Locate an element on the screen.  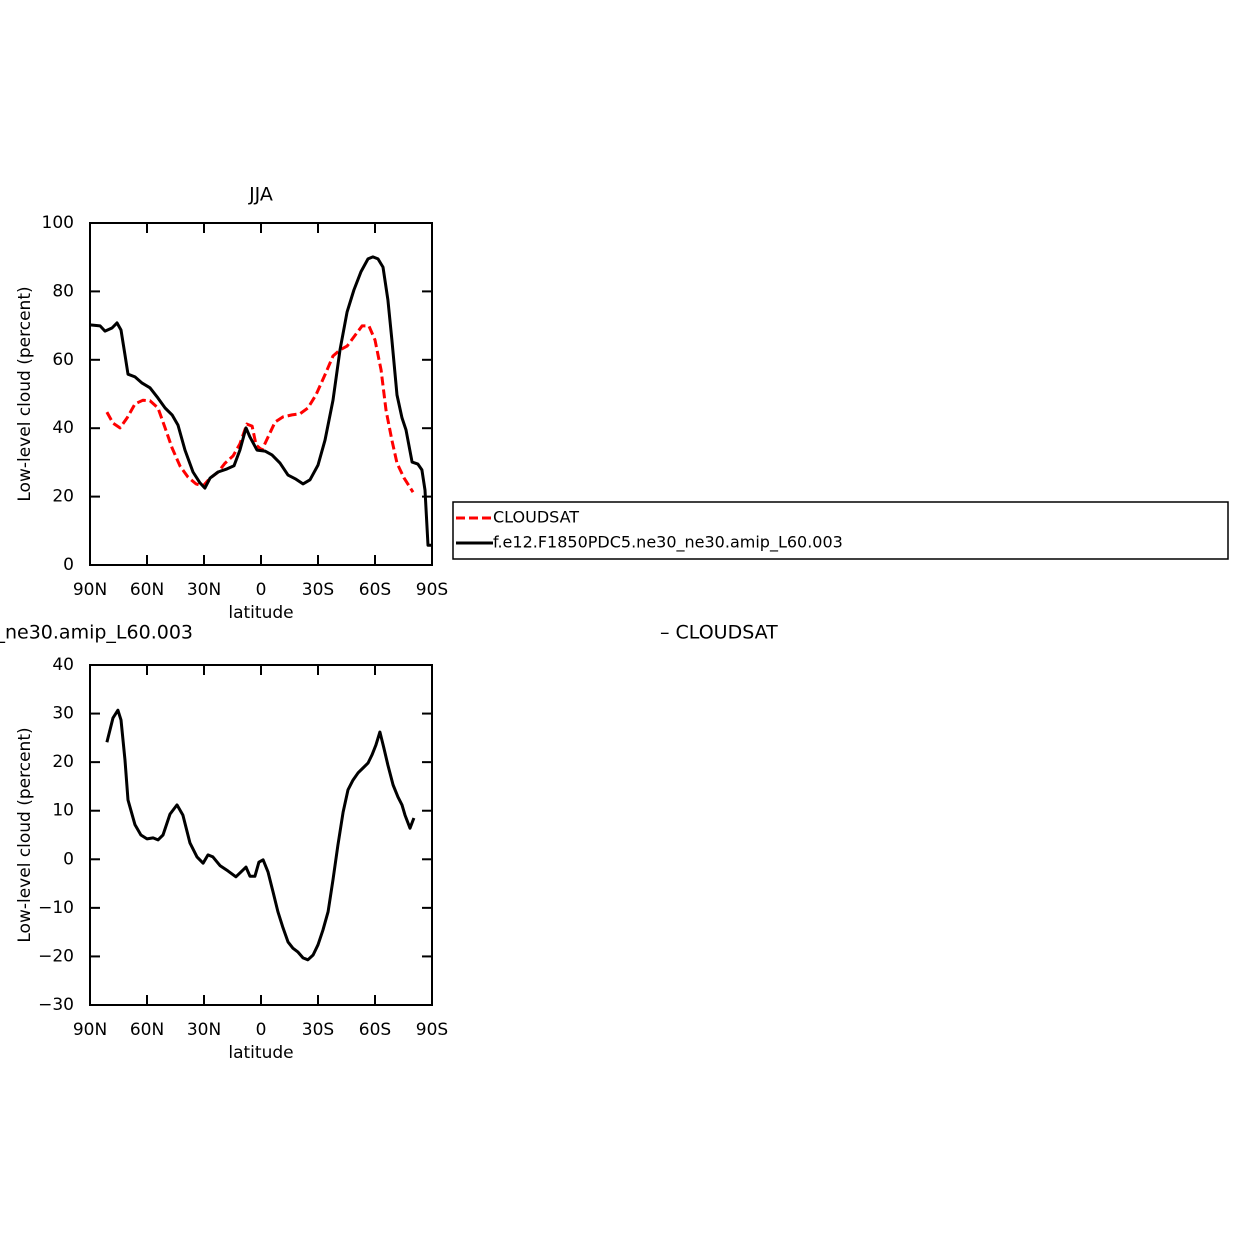
y-tick-label: −30 is located at coordinates (56, 1005).